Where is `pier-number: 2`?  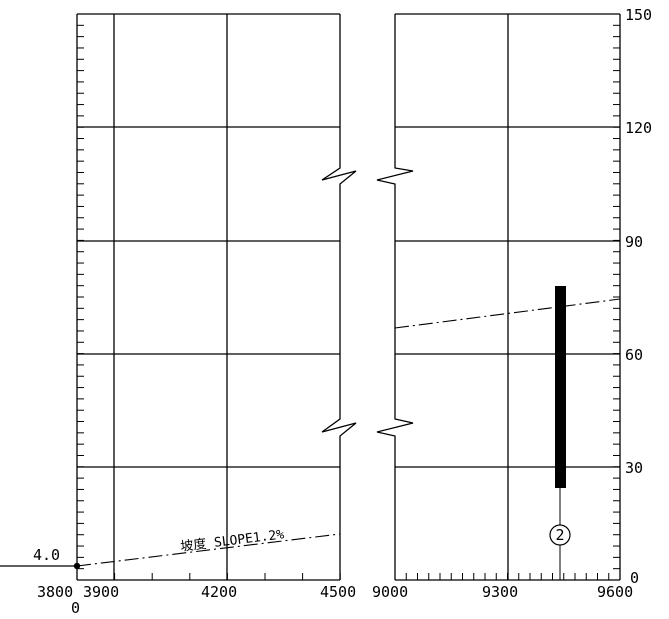
pier-number: 2 is located at coordinates (559, 535).